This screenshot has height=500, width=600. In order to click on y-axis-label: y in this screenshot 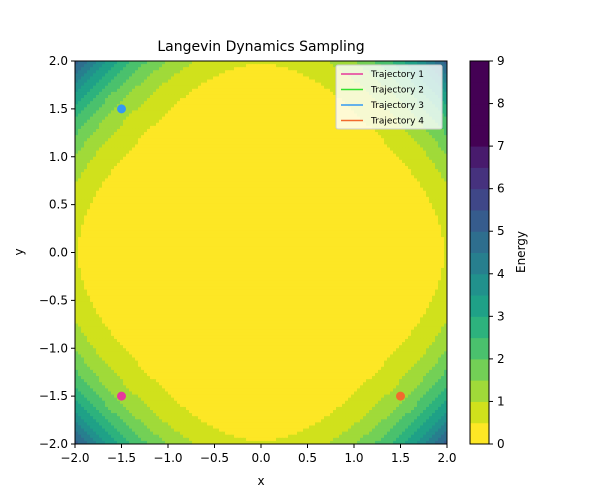, I will do `click(19, 251)`.